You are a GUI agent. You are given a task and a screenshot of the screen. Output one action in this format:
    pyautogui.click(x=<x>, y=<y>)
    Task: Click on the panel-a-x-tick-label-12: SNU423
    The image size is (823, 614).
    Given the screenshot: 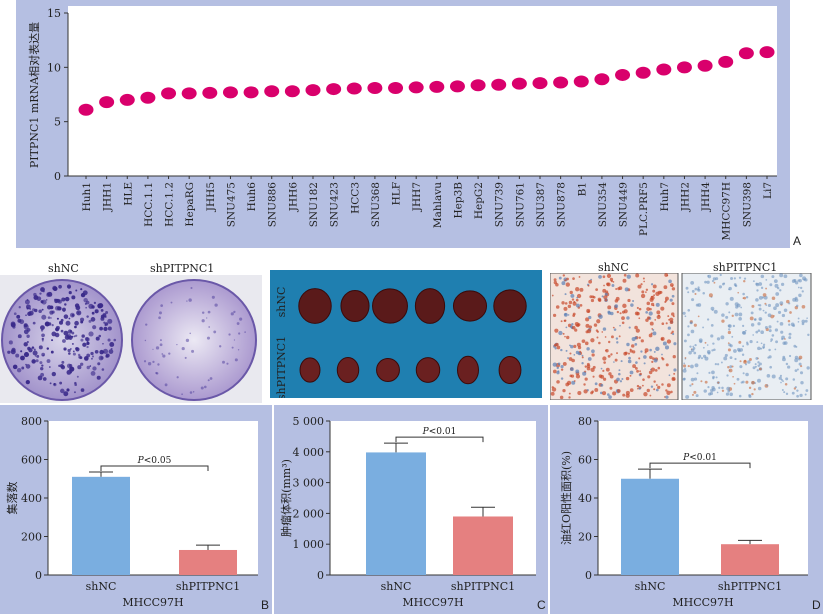 What is the action you would take?
    pyautogui.click(x=335, y=204)
    